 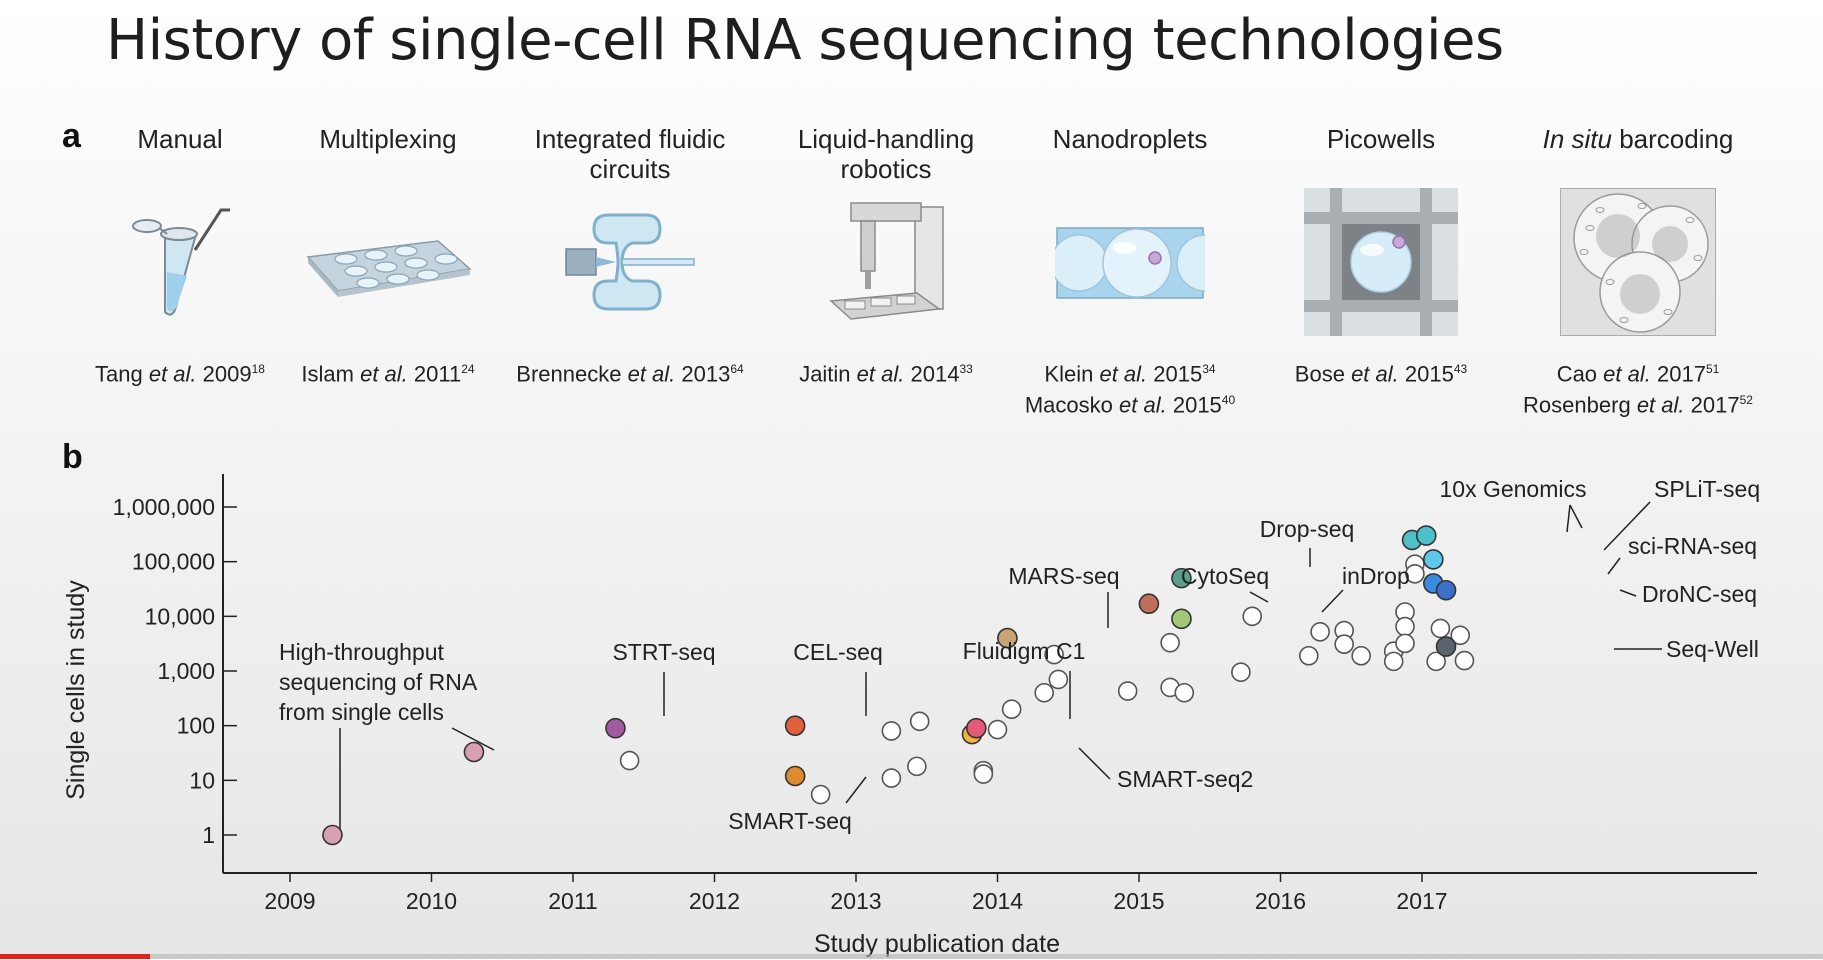 I want to click on x-axis-title: Study publication date, so click(x=937, y=944).